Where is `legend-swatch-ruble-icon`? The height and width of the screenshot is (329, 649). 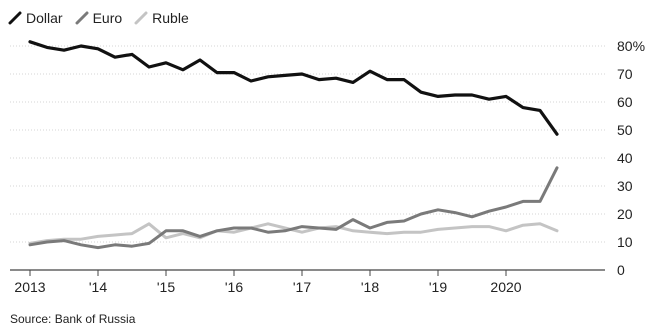 legend-swatch-ruble-icon is located at coordinates (141, 18).